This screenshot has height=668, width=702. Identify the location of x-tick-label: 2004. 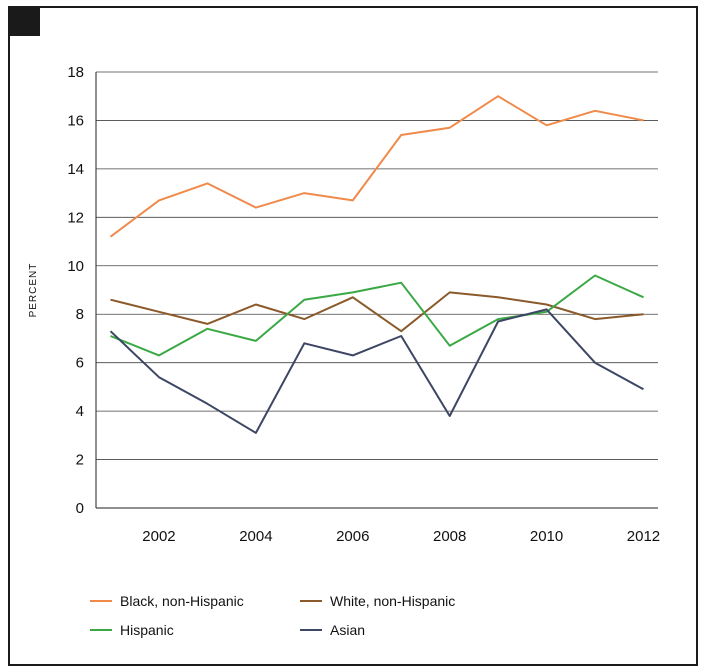
(255, 536).